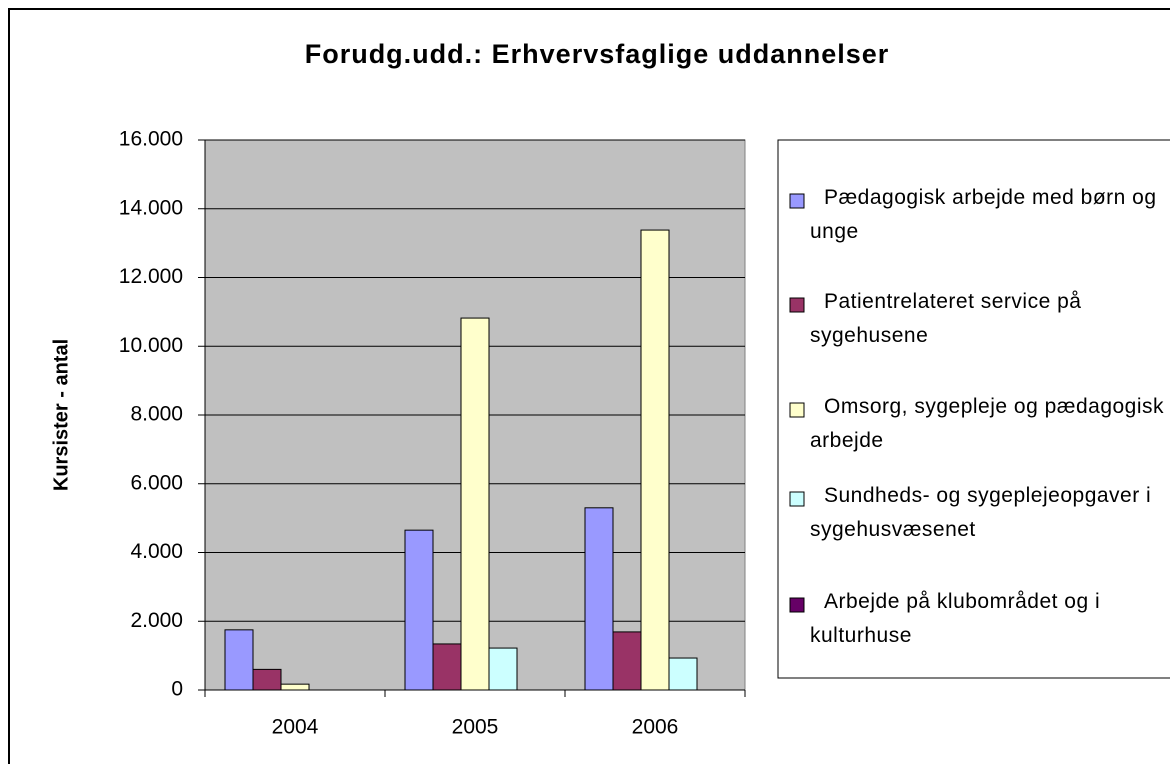  Describe the element at coordinates (156, 551) in the screenshot. I see `y-tick-label: 4.000` at that location.